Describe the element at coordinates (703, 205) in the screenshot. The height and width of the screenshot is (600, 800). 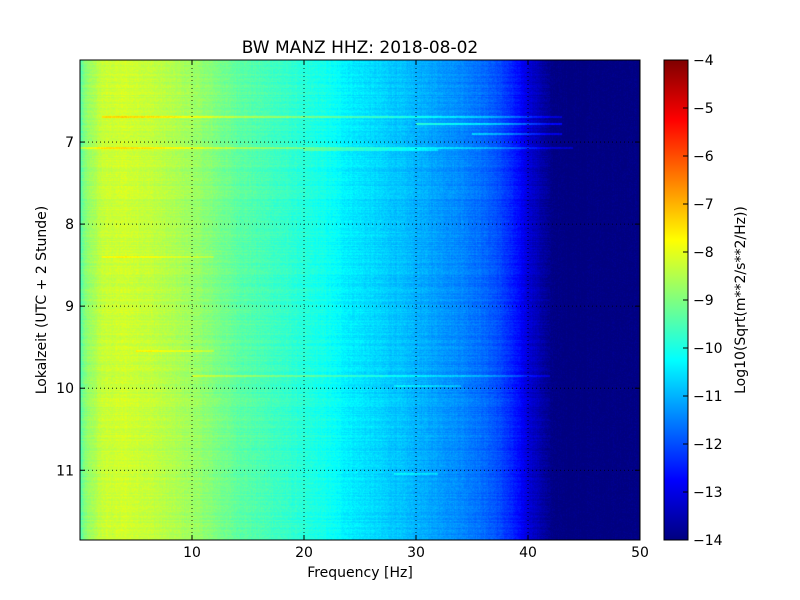
I see `colorbar-tick-label: −7` at that location.